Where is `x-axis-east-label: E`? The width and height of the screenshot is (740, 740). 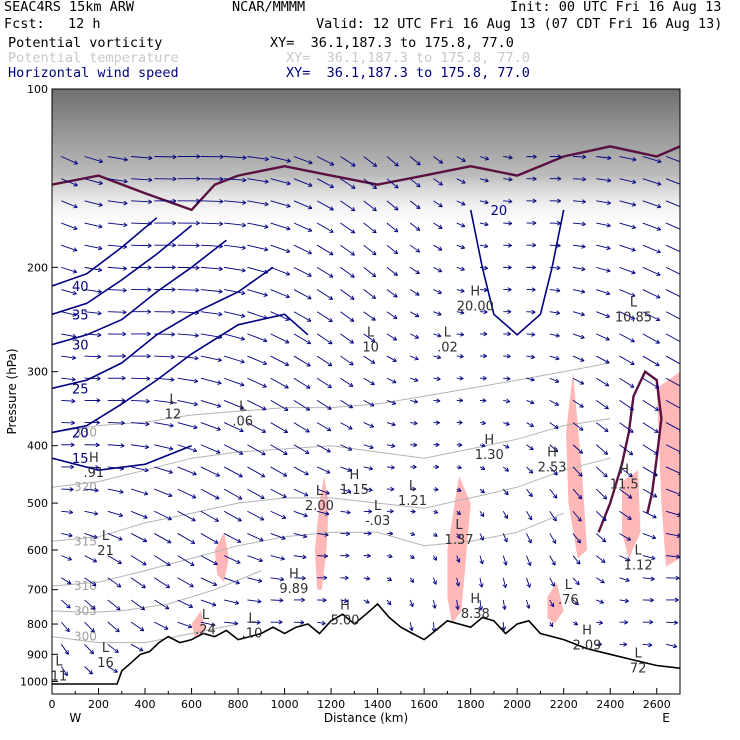
x-axis-east-label: E is located at coordinates (666, 718).